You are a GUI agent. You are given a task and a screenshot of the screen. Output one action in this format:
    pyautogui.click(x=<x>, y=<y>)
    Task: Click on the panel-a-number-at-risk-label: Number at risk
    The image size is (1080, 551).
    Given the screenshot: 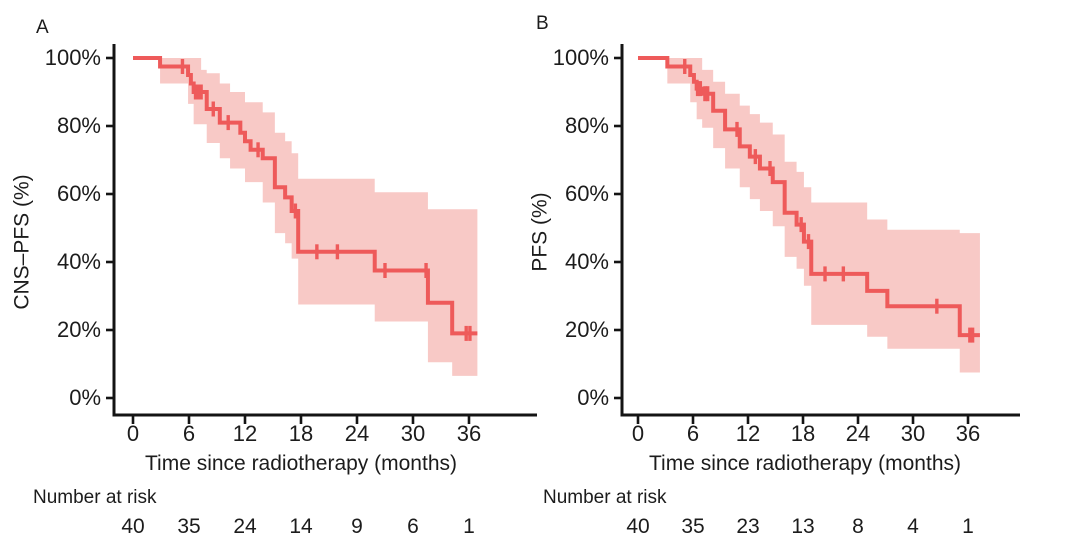 What is the action you would take?
    pyautogui.click(x=95, y=497)
    